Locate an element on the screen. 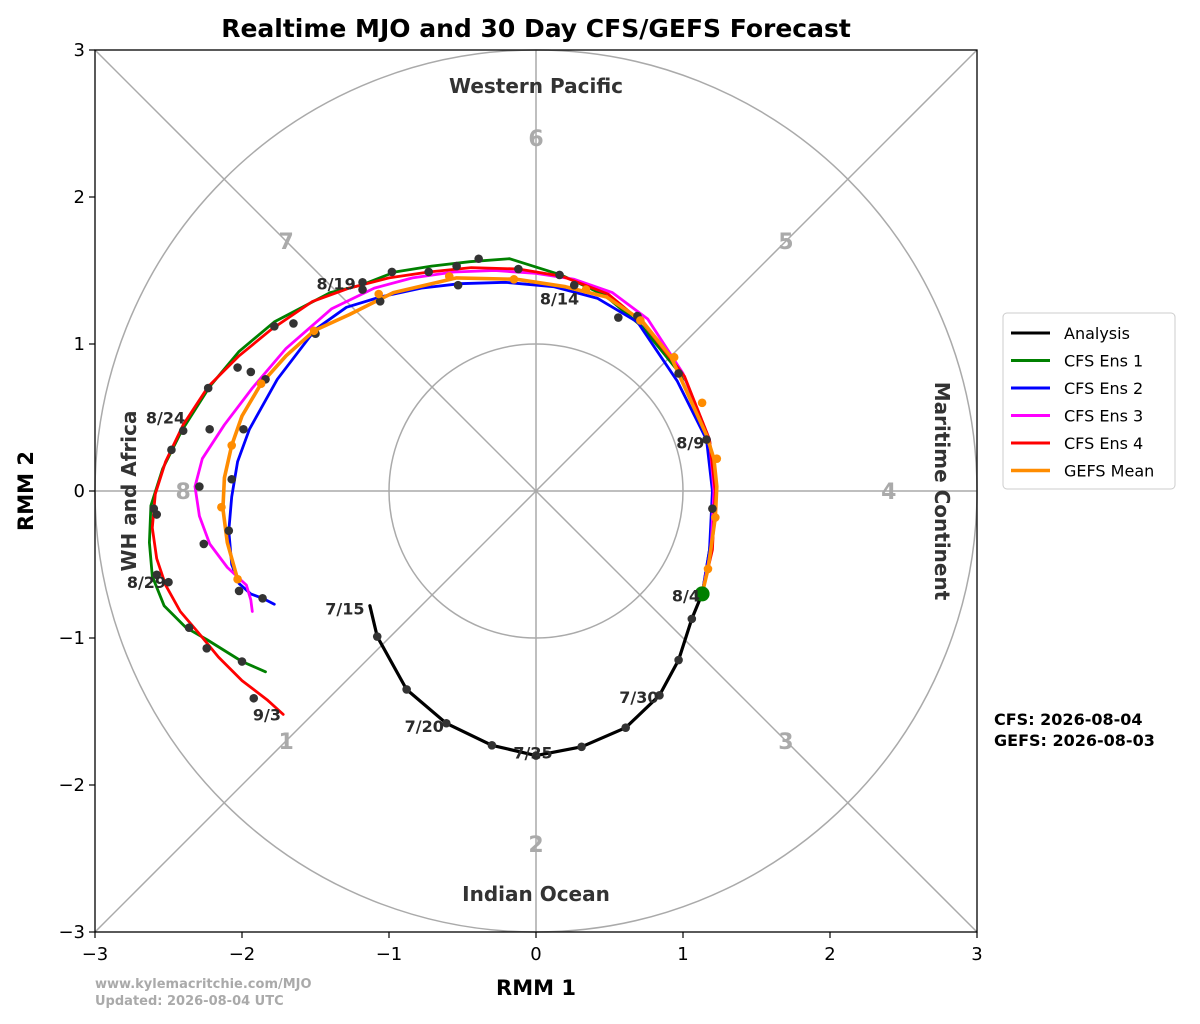  x-tick-label: −3 is located at coordinates (95, 954).